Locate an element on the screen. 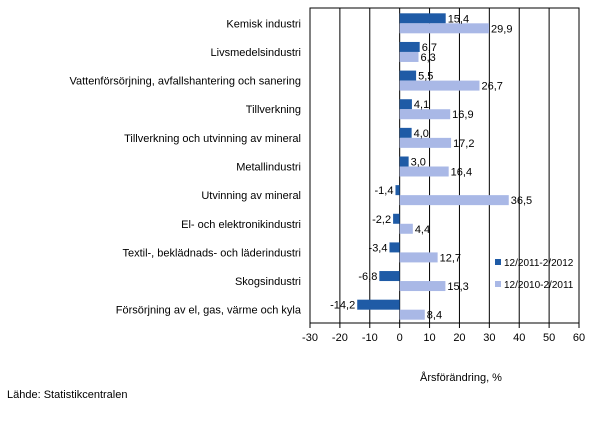  data-label: -14,2 is located at coordinates (342, 306).